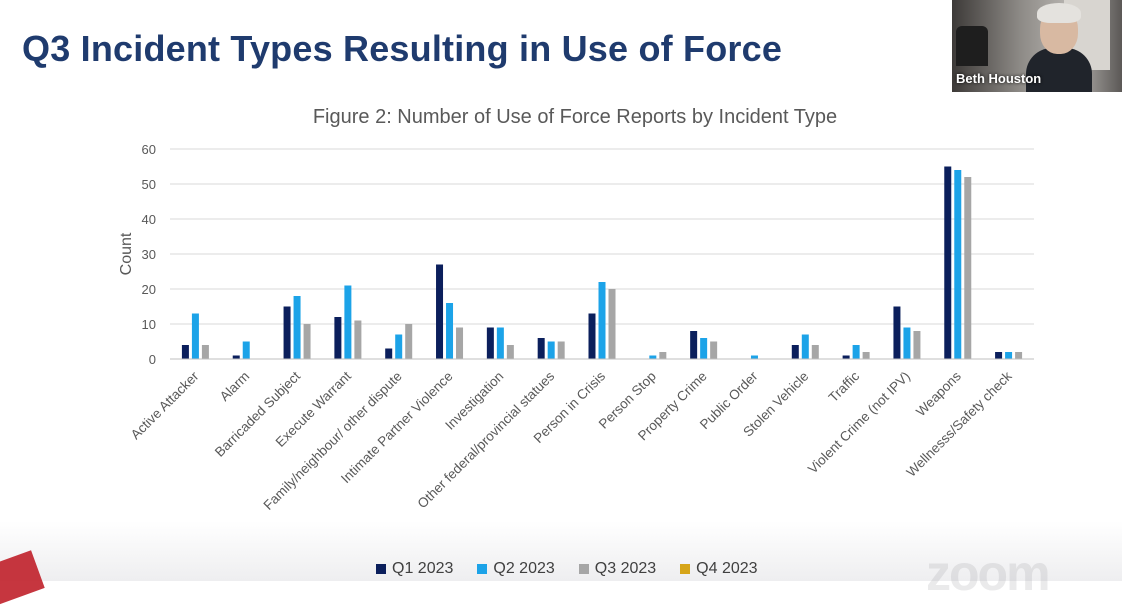 Image resolution: width=1122 pixels, height=612 pixels. What do you see at coordinates (149, 289) in the screenshot?
I see `y-tick-label: 20` at bounding box center [149, 289].